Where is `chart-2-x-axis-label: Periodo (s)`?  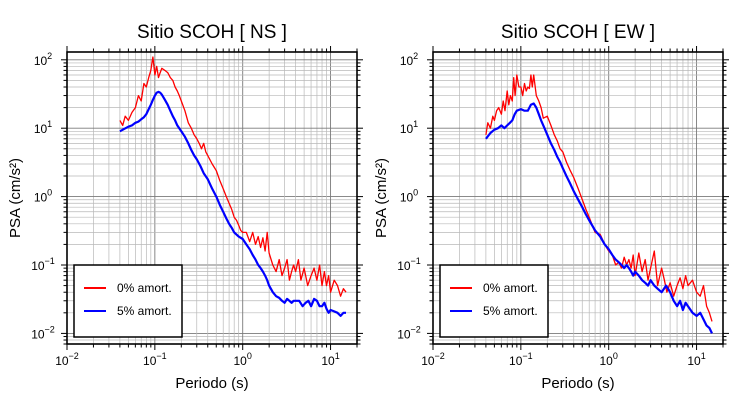 chart-2-x-axis-label: Periodo (s) is located at coordinates (577, 383).